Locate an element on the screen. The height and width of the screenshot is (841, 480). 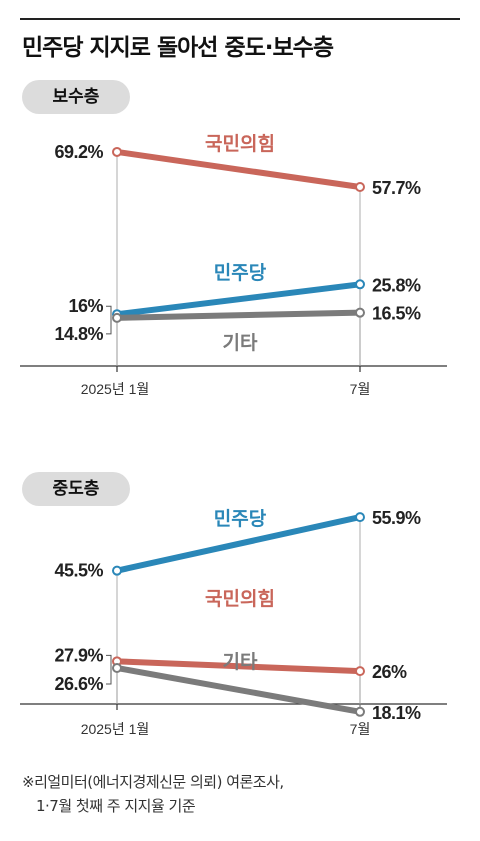
data-label-end: 16.5% is located at coordinates (396, 314).